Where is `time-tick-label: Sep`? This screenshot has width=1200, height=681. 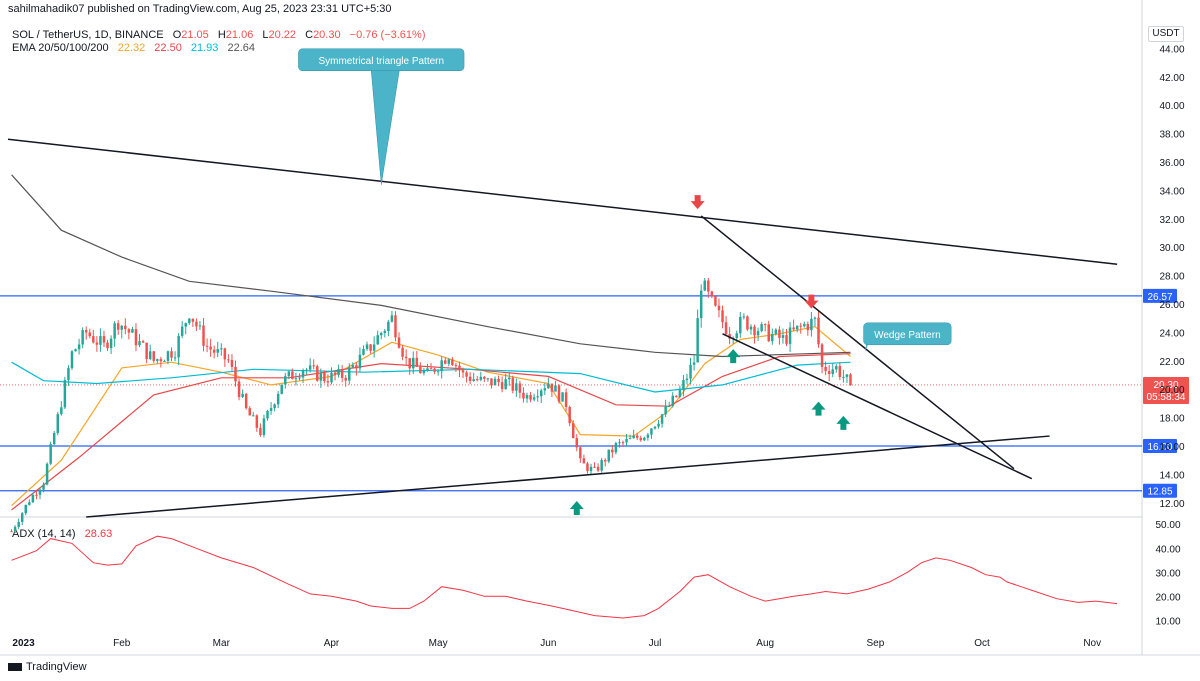 time-tick-label: Sep is located at coordinates (875, 643).